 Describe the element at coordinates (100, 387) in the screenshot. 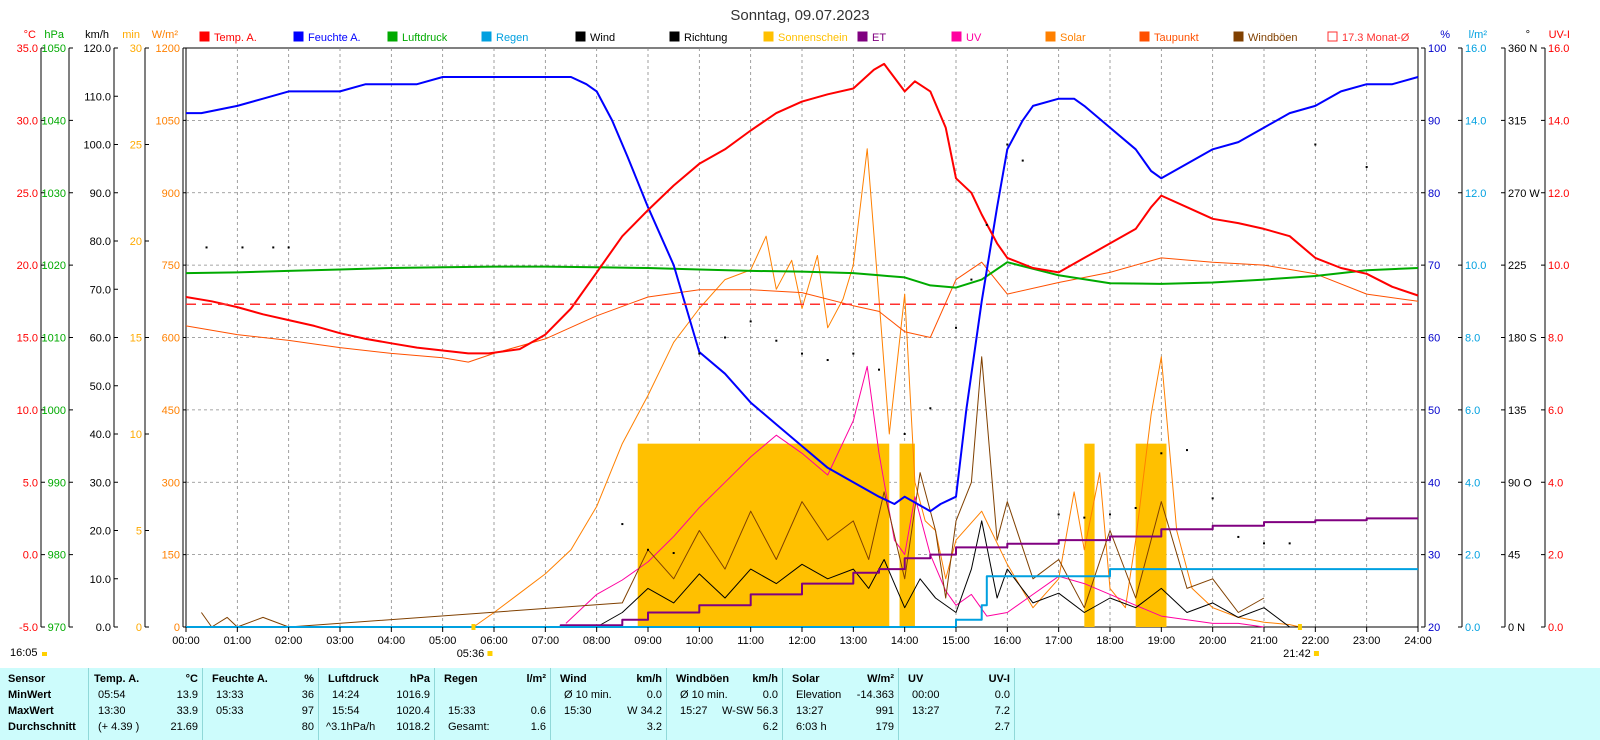

I see `left-axis-tick-label: 50.0` at that location.